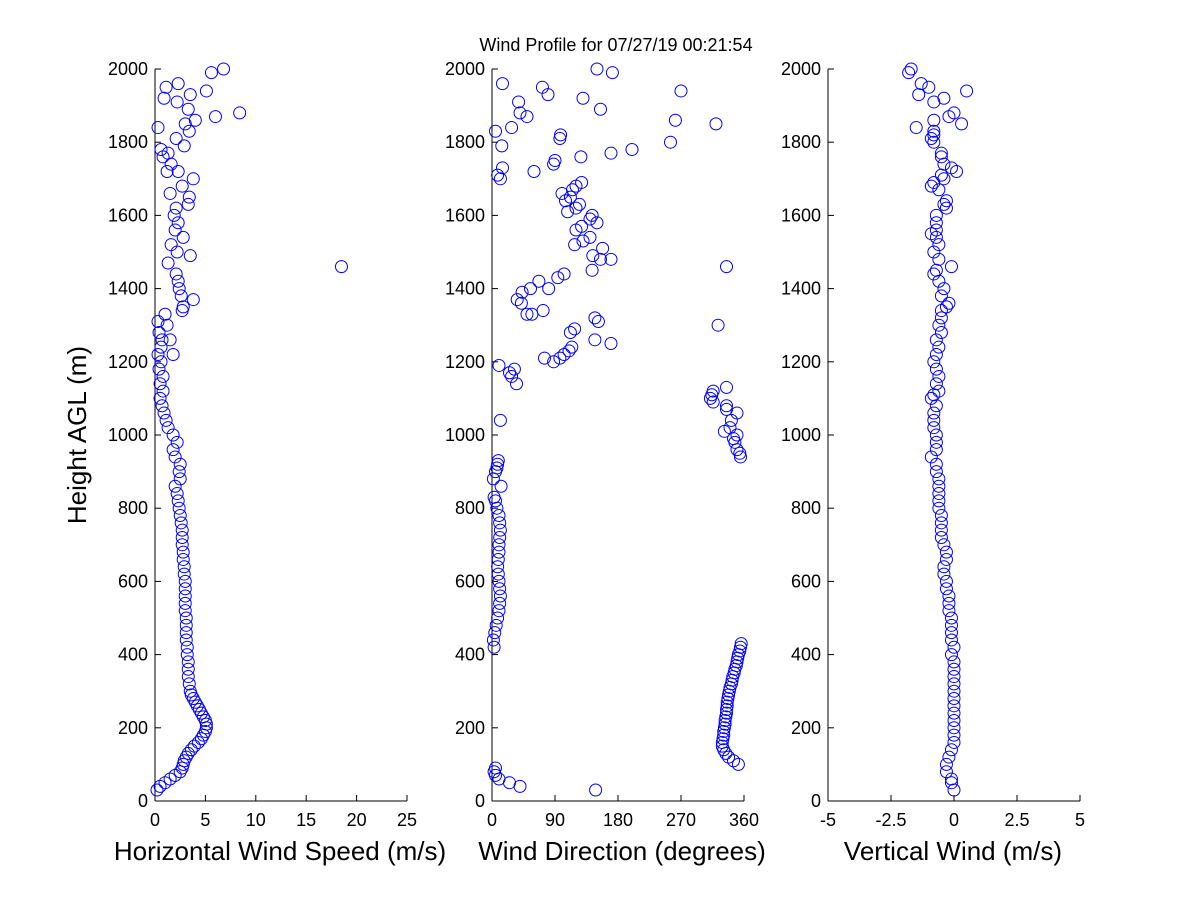  I want to click on y-tick-label-horizontal-wind-speed: 600, so click(133, 581).